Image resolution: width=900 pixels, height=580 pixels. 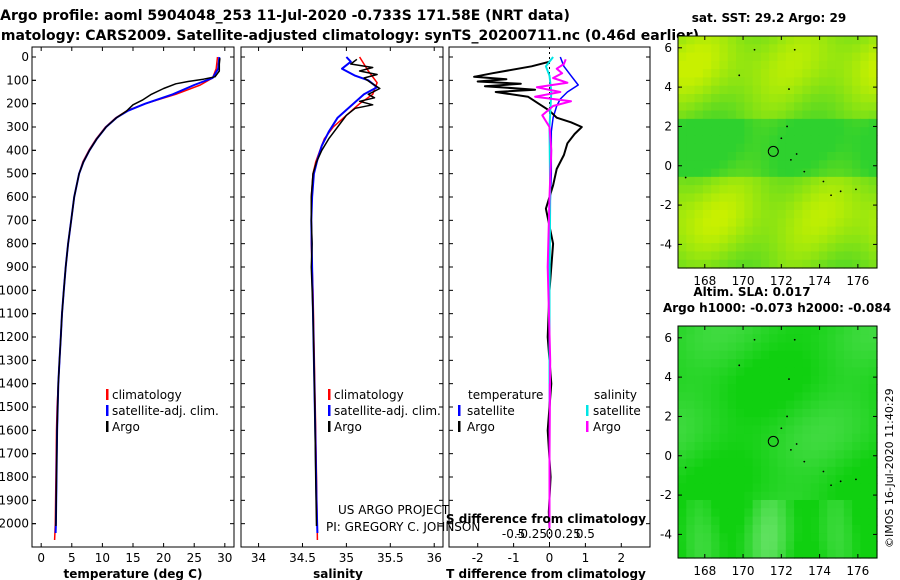 What do you see at coordinates (14, 454) in the screenshot?
I see `depth-tick-label: 1700` at bounding box center [14, 454].